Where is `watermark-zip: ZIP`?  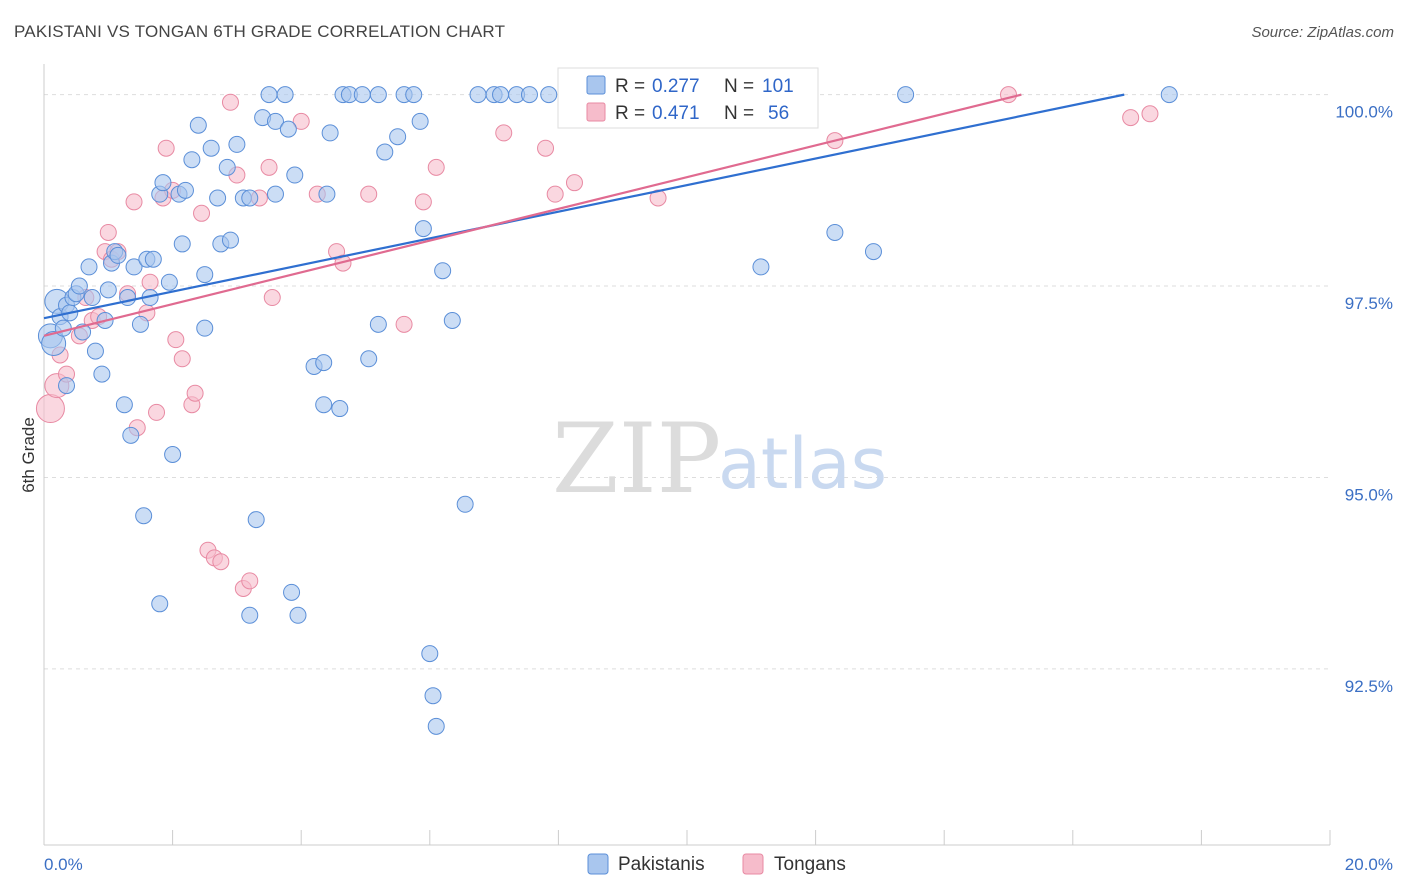 watermark-zip: ZIP is located at coordinates (636, 459).